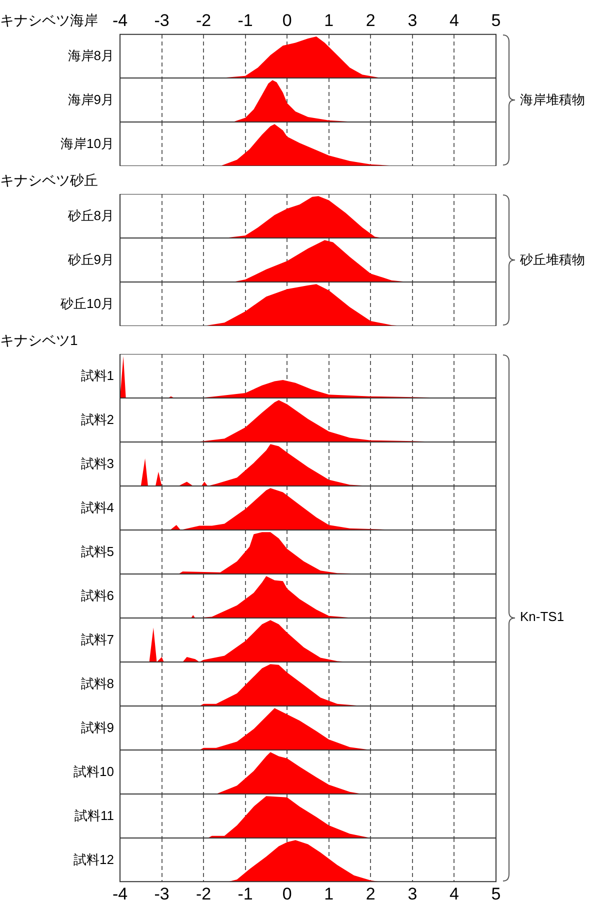 The image size is (612, 915). I want to click on y-axis-title: 試料7, so click(97, 640).